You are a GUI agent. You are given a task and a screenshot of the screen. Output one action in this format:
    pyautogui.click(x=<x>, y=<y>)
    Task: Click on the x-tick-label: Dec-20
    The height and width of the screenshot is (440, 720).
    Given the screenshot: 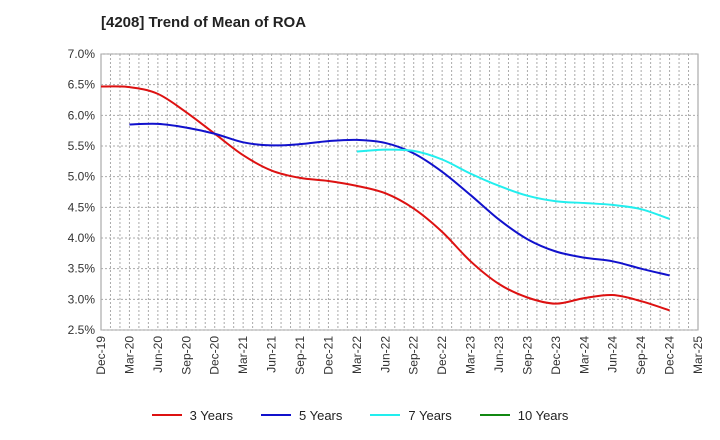 What is the action you would take?
    pyautogui.click(x=215, y=355)
    